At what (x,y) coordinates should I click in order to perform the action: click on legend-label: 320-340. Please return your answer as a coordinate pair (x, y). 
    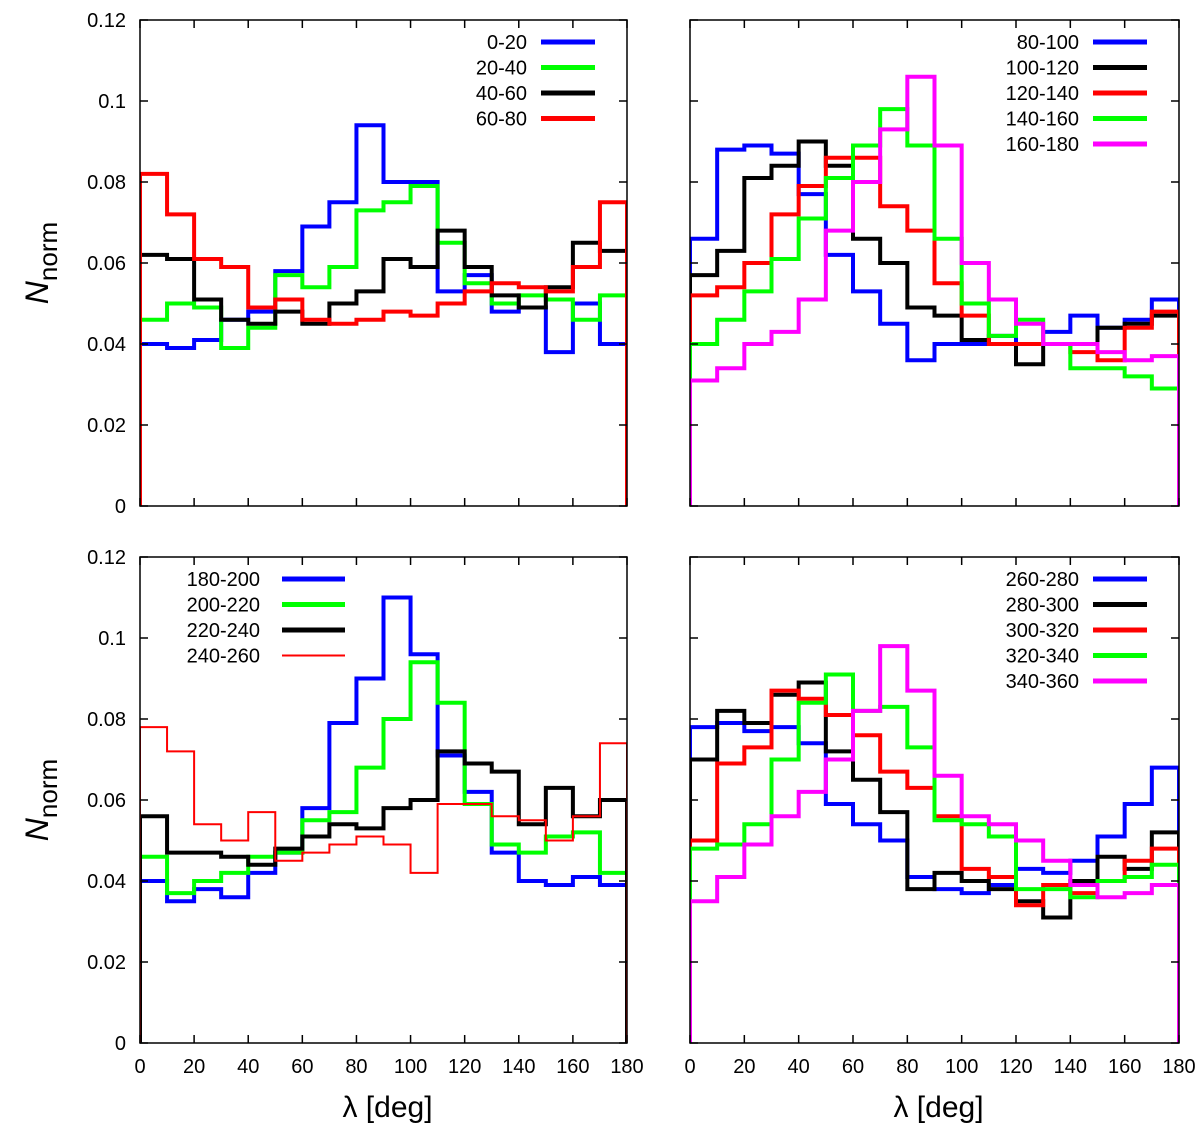
    Looking at the image, I should click on (1042, 657).